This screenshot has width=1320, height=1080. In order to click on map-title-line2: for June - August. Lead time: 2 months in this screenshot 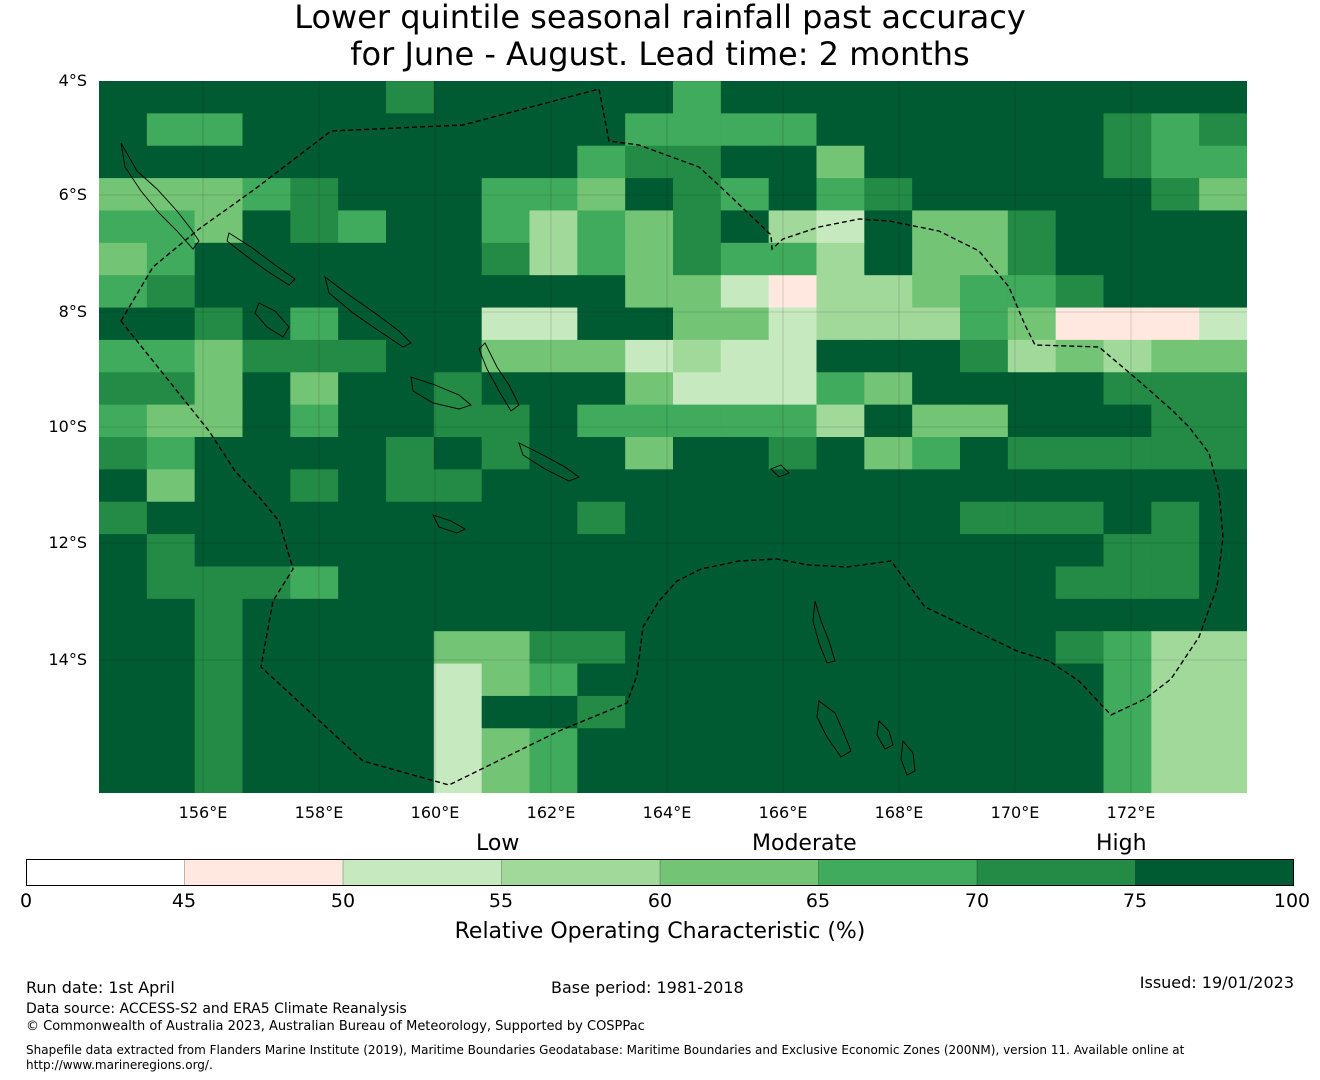, I will do `click(660, 54)`.